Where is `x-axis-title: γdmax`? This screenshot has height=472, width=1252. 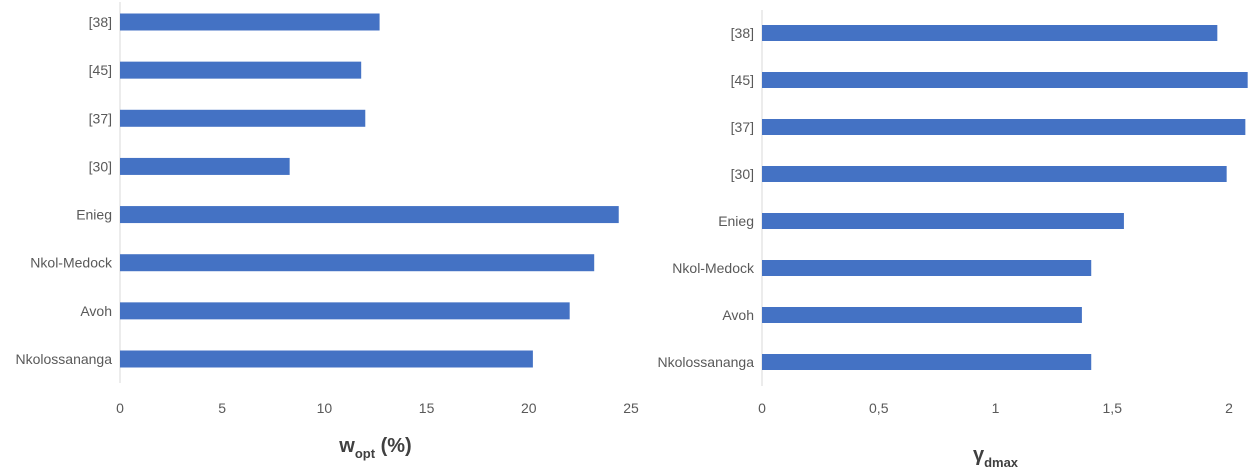 x-axis-title: γdmax is located at coordinates (996, 457).